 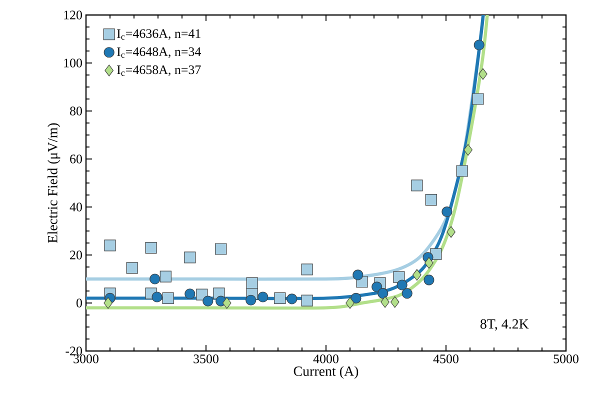 I want to click on y-tick-label: -20, so click(x=74, y=351).